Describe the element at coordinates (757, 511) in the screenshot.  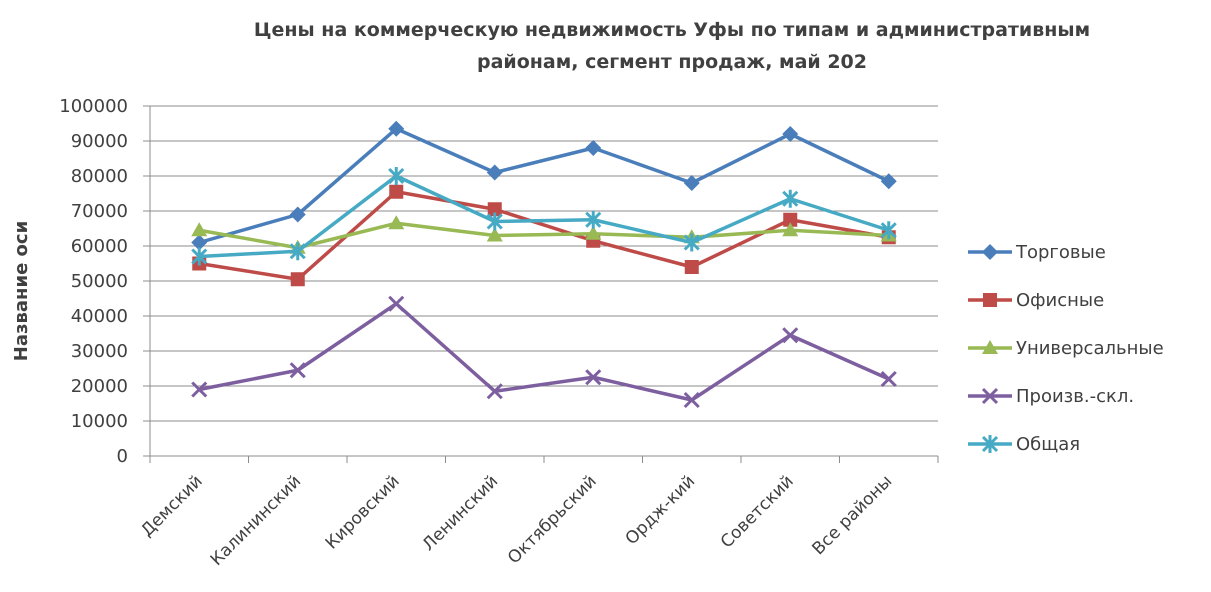
I see `x-tick-label: Советский` at that location.